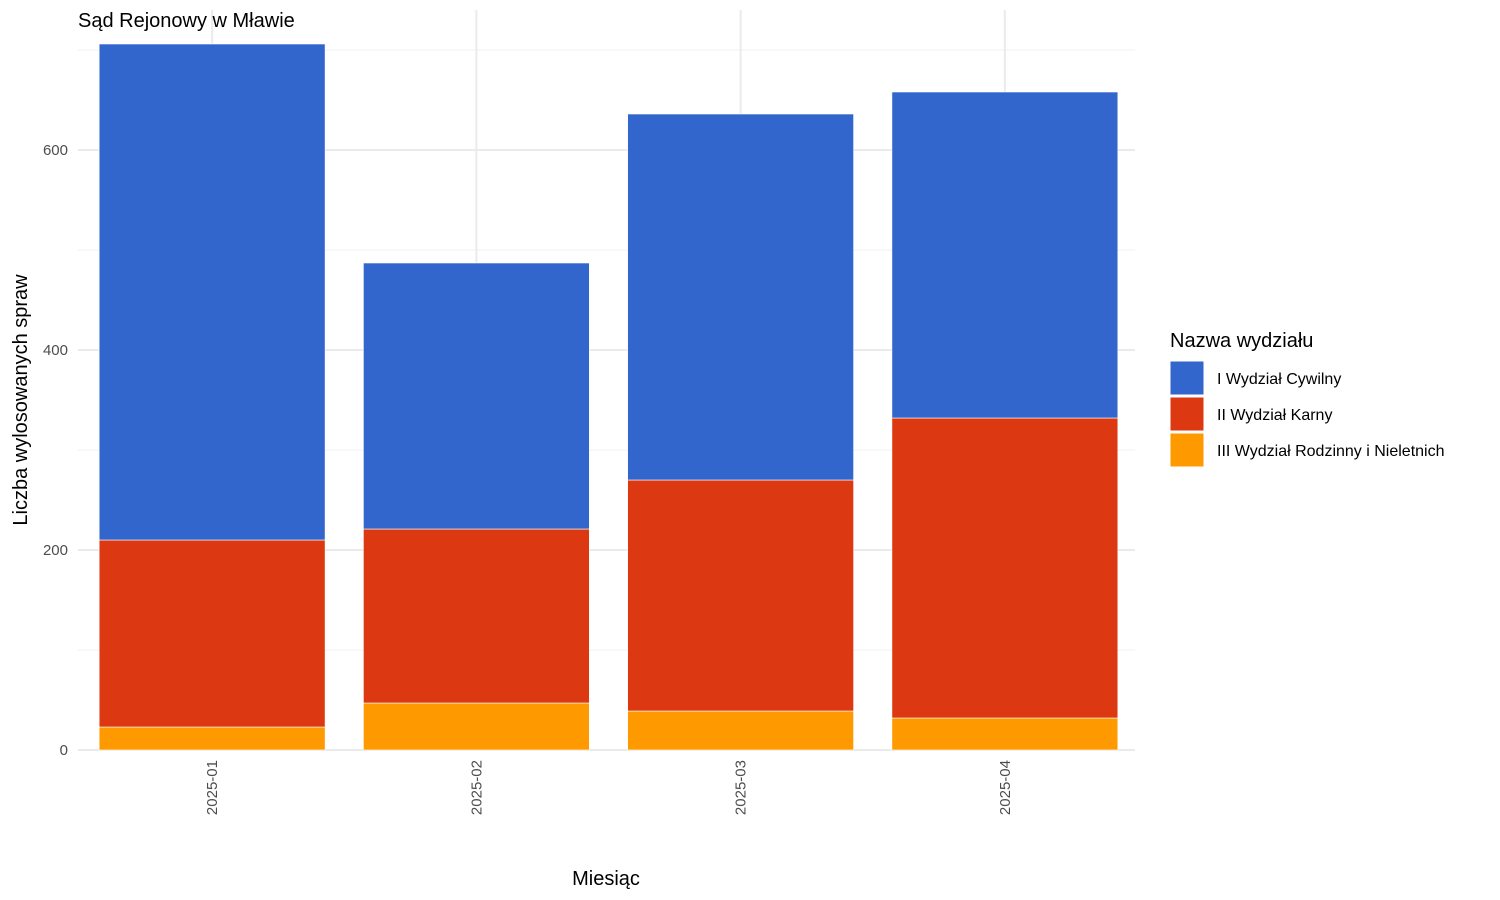  I want to click on legend-label: III Wydział Rodzinny i Nieletnich, so click(1331, 451).